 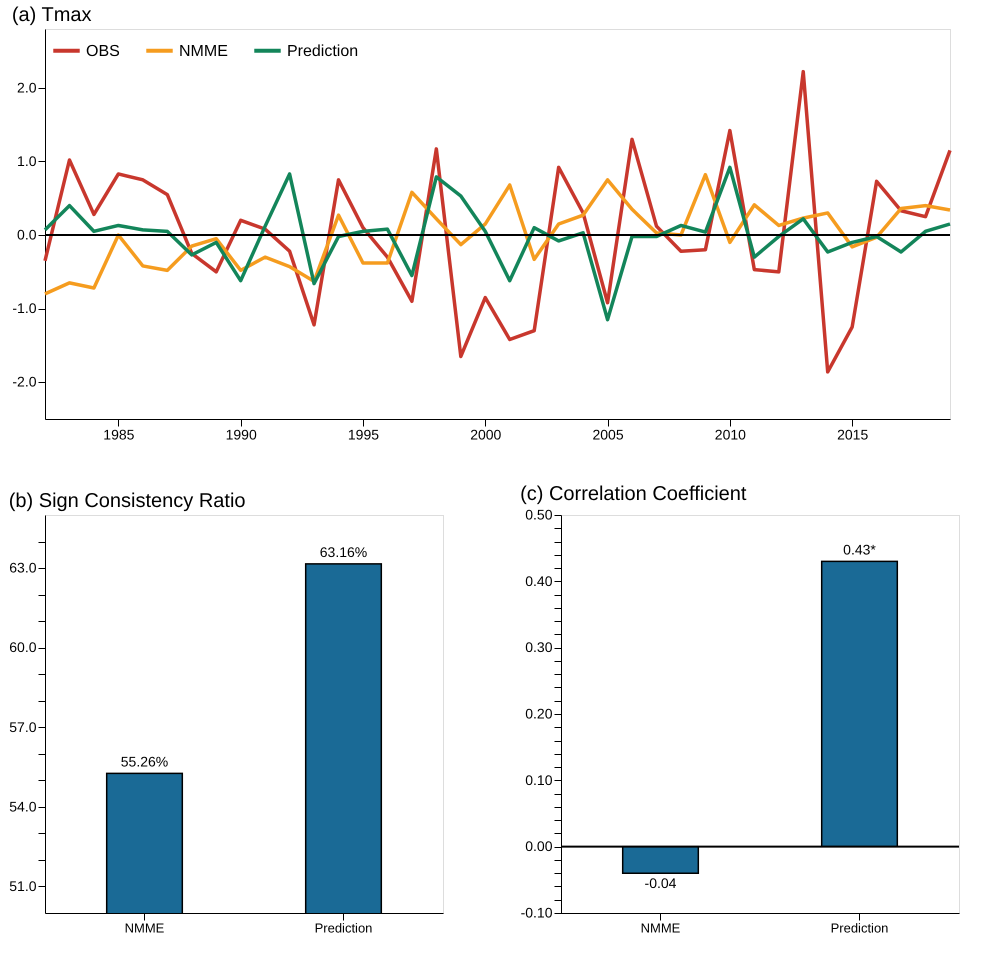 What do you see at coordinates (536, 912) in the screenshot?
I see `y-tick-label: -0.10` at bounding box center [536, 912].